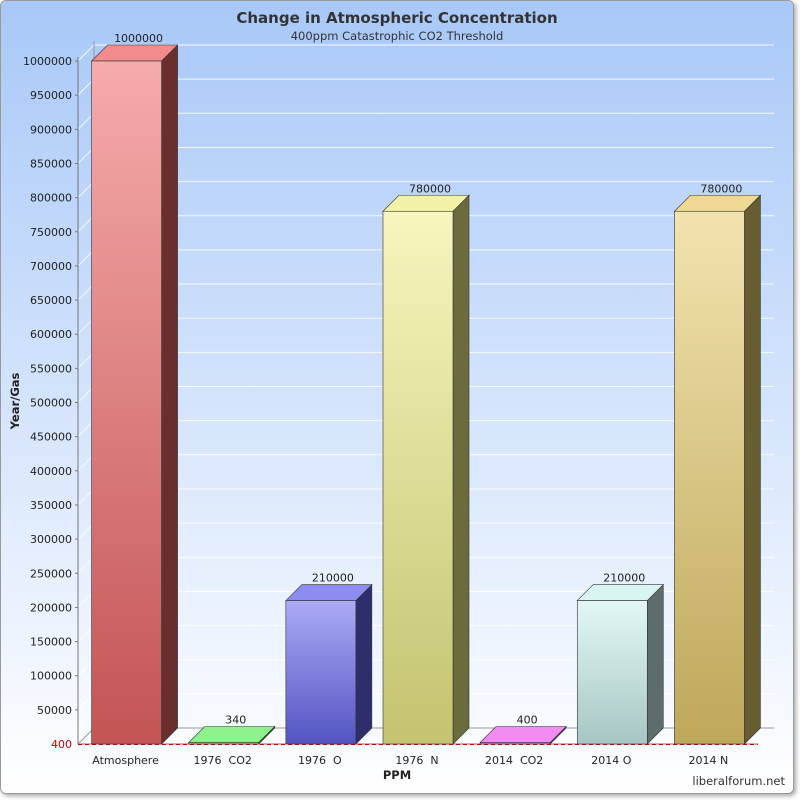 The width and height of the screenshot is (800, 800). Describe the element at coordinates (416, 760) in the screenshot. I see `x-tick-label: 1976 N` at that location.